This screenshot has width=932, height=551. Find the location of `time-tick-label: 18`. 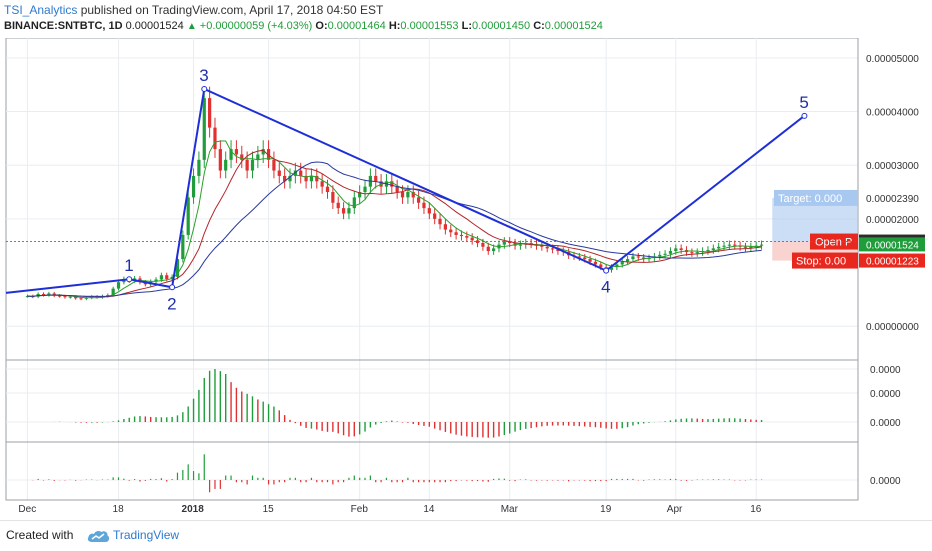

time-tick-label: 18 is located at coordinates (119, 509).